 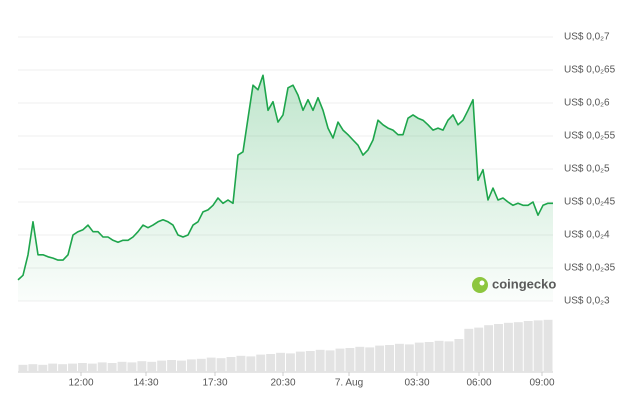 I want to click on watermark-group: coingecko, so click(x=514, y=284).